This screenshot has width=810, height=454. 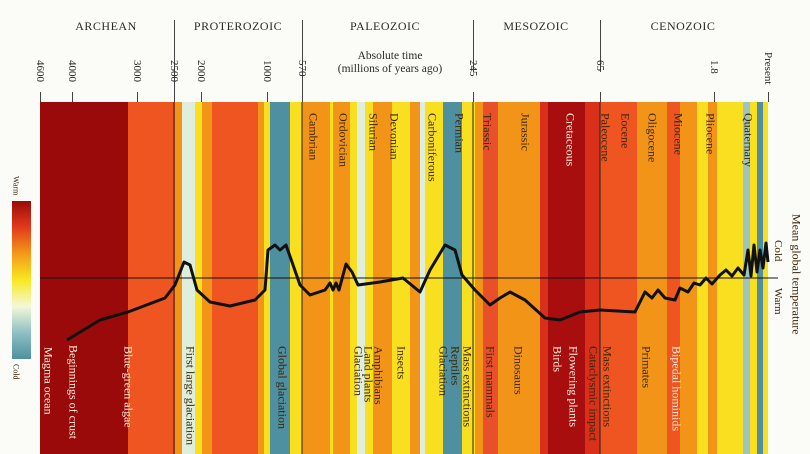 What do you see at coordinates (536, 26) in the screenshot?
I see `era-mesozoic: MESOZOIC` at bounding box center [536, 26].